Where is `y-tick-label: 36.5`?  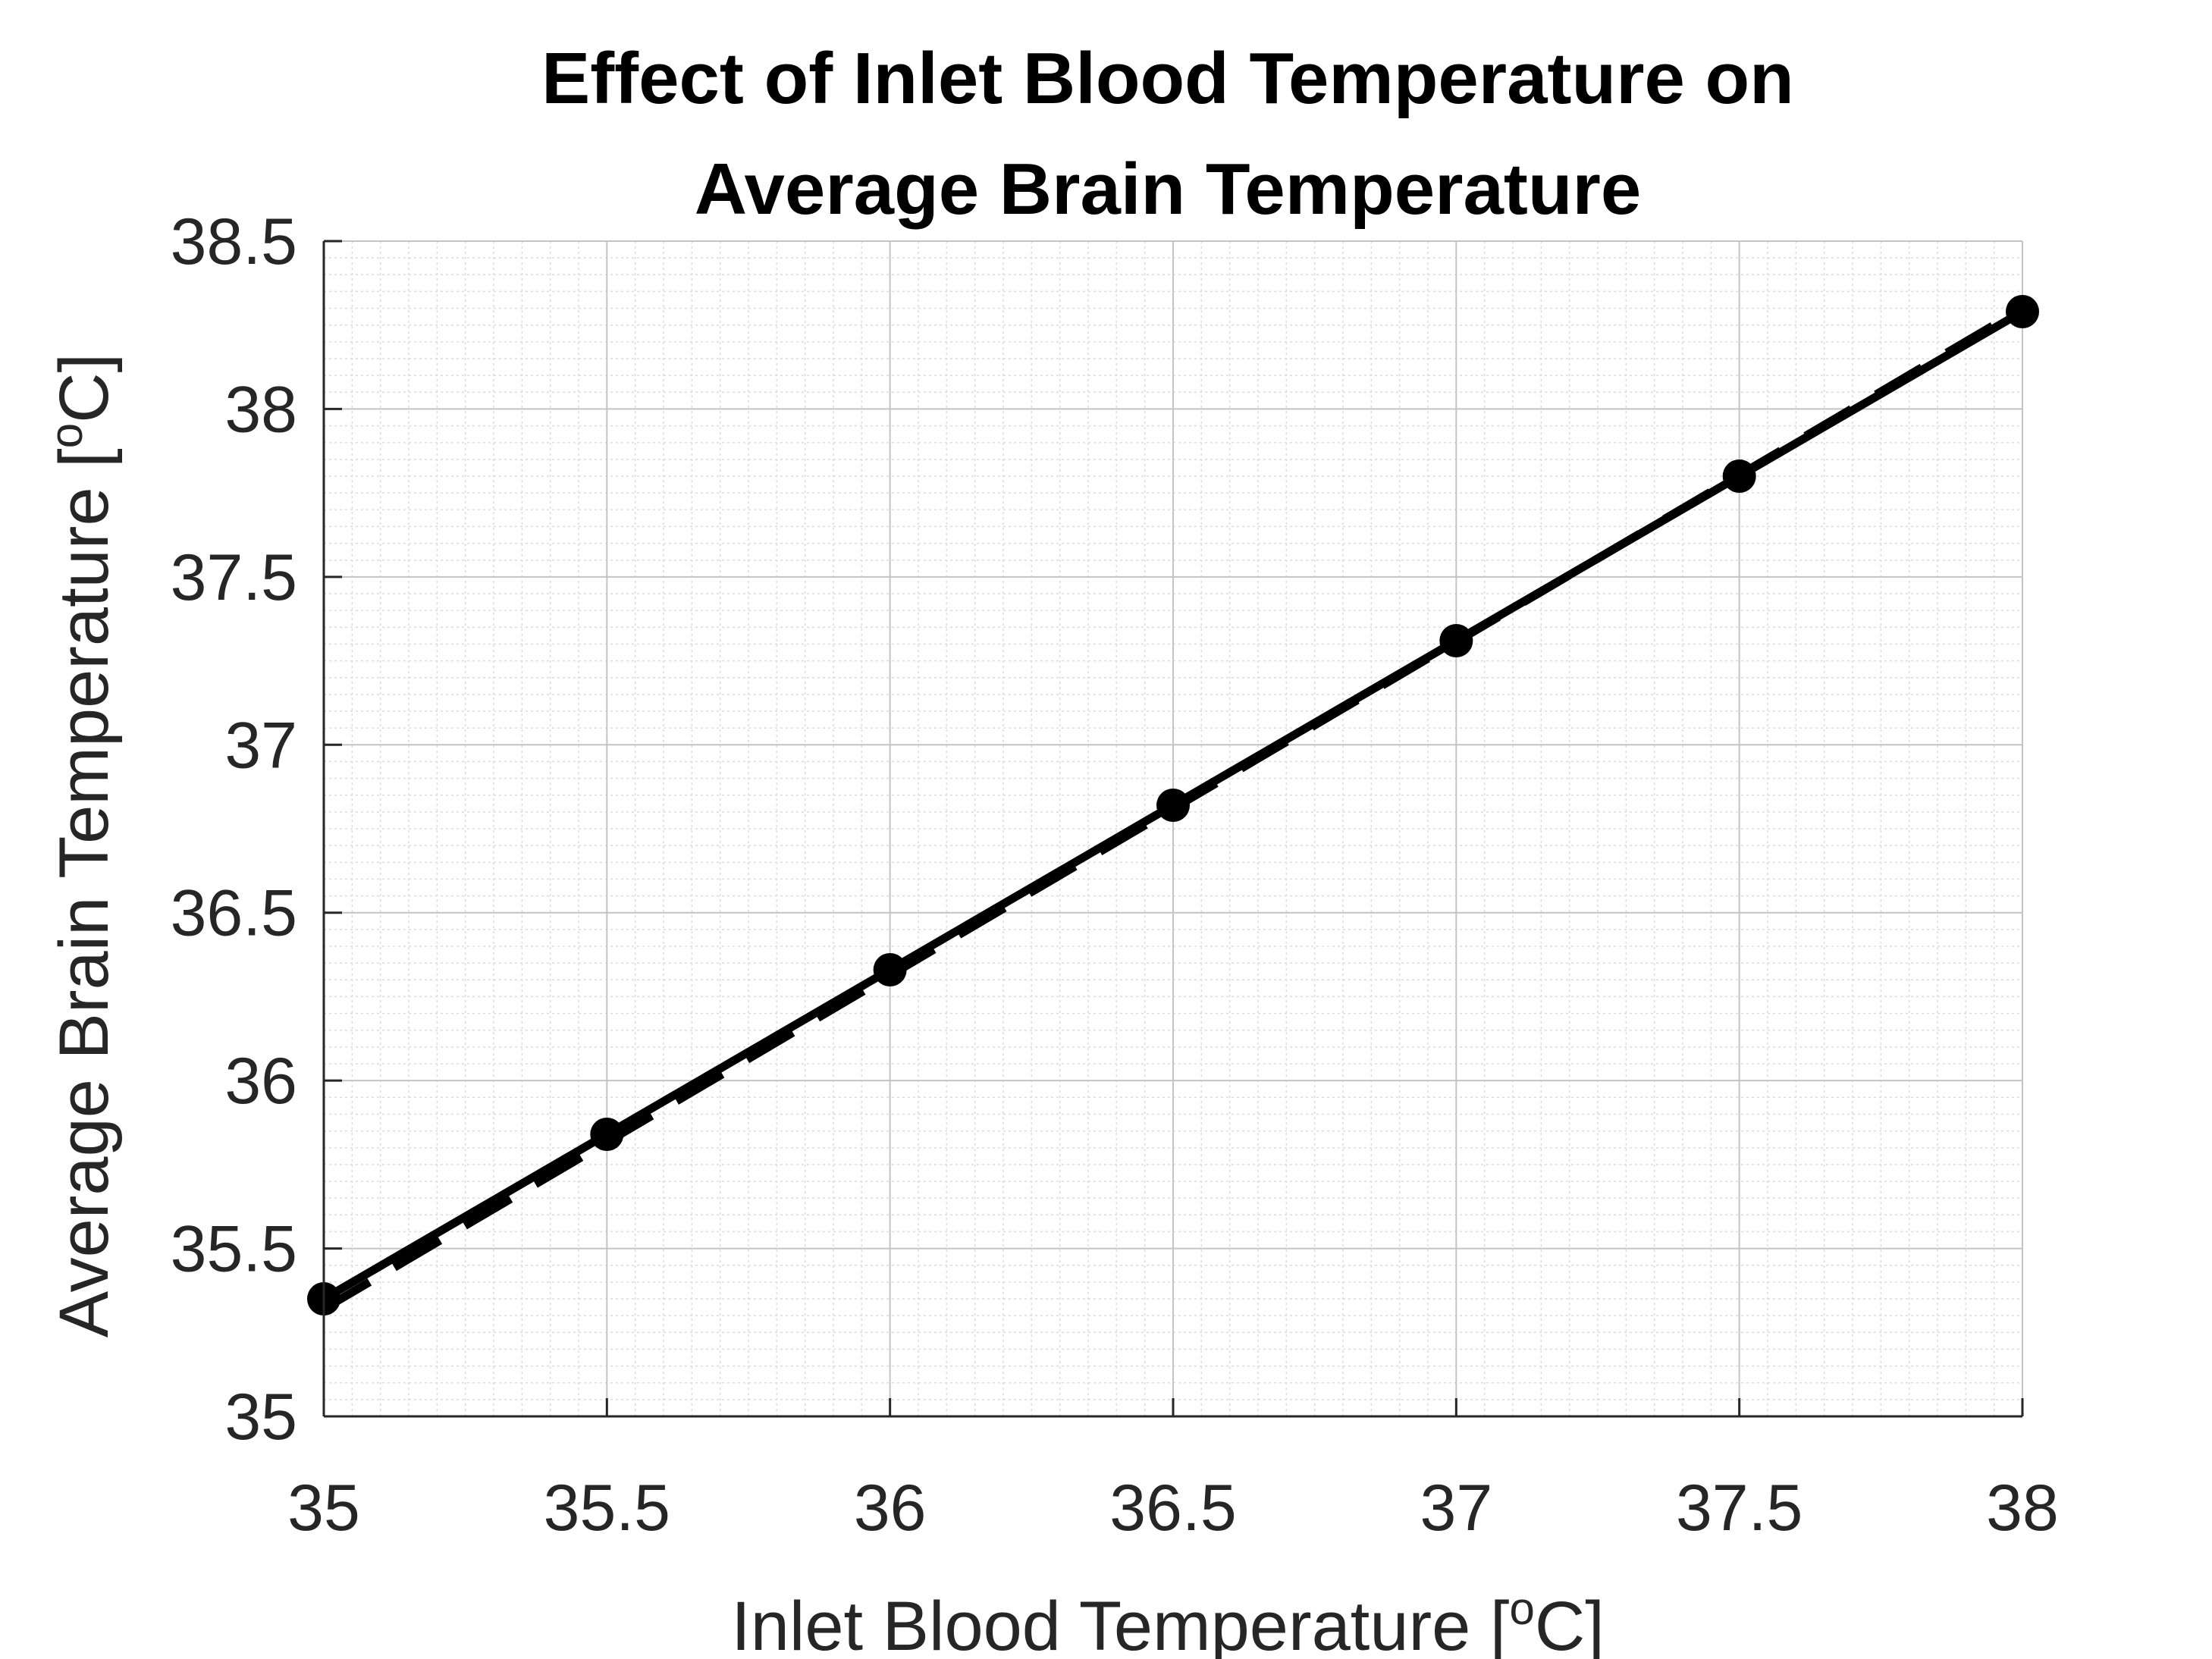
y-tick-label: 36.5 is located at coordinates (234, 913).